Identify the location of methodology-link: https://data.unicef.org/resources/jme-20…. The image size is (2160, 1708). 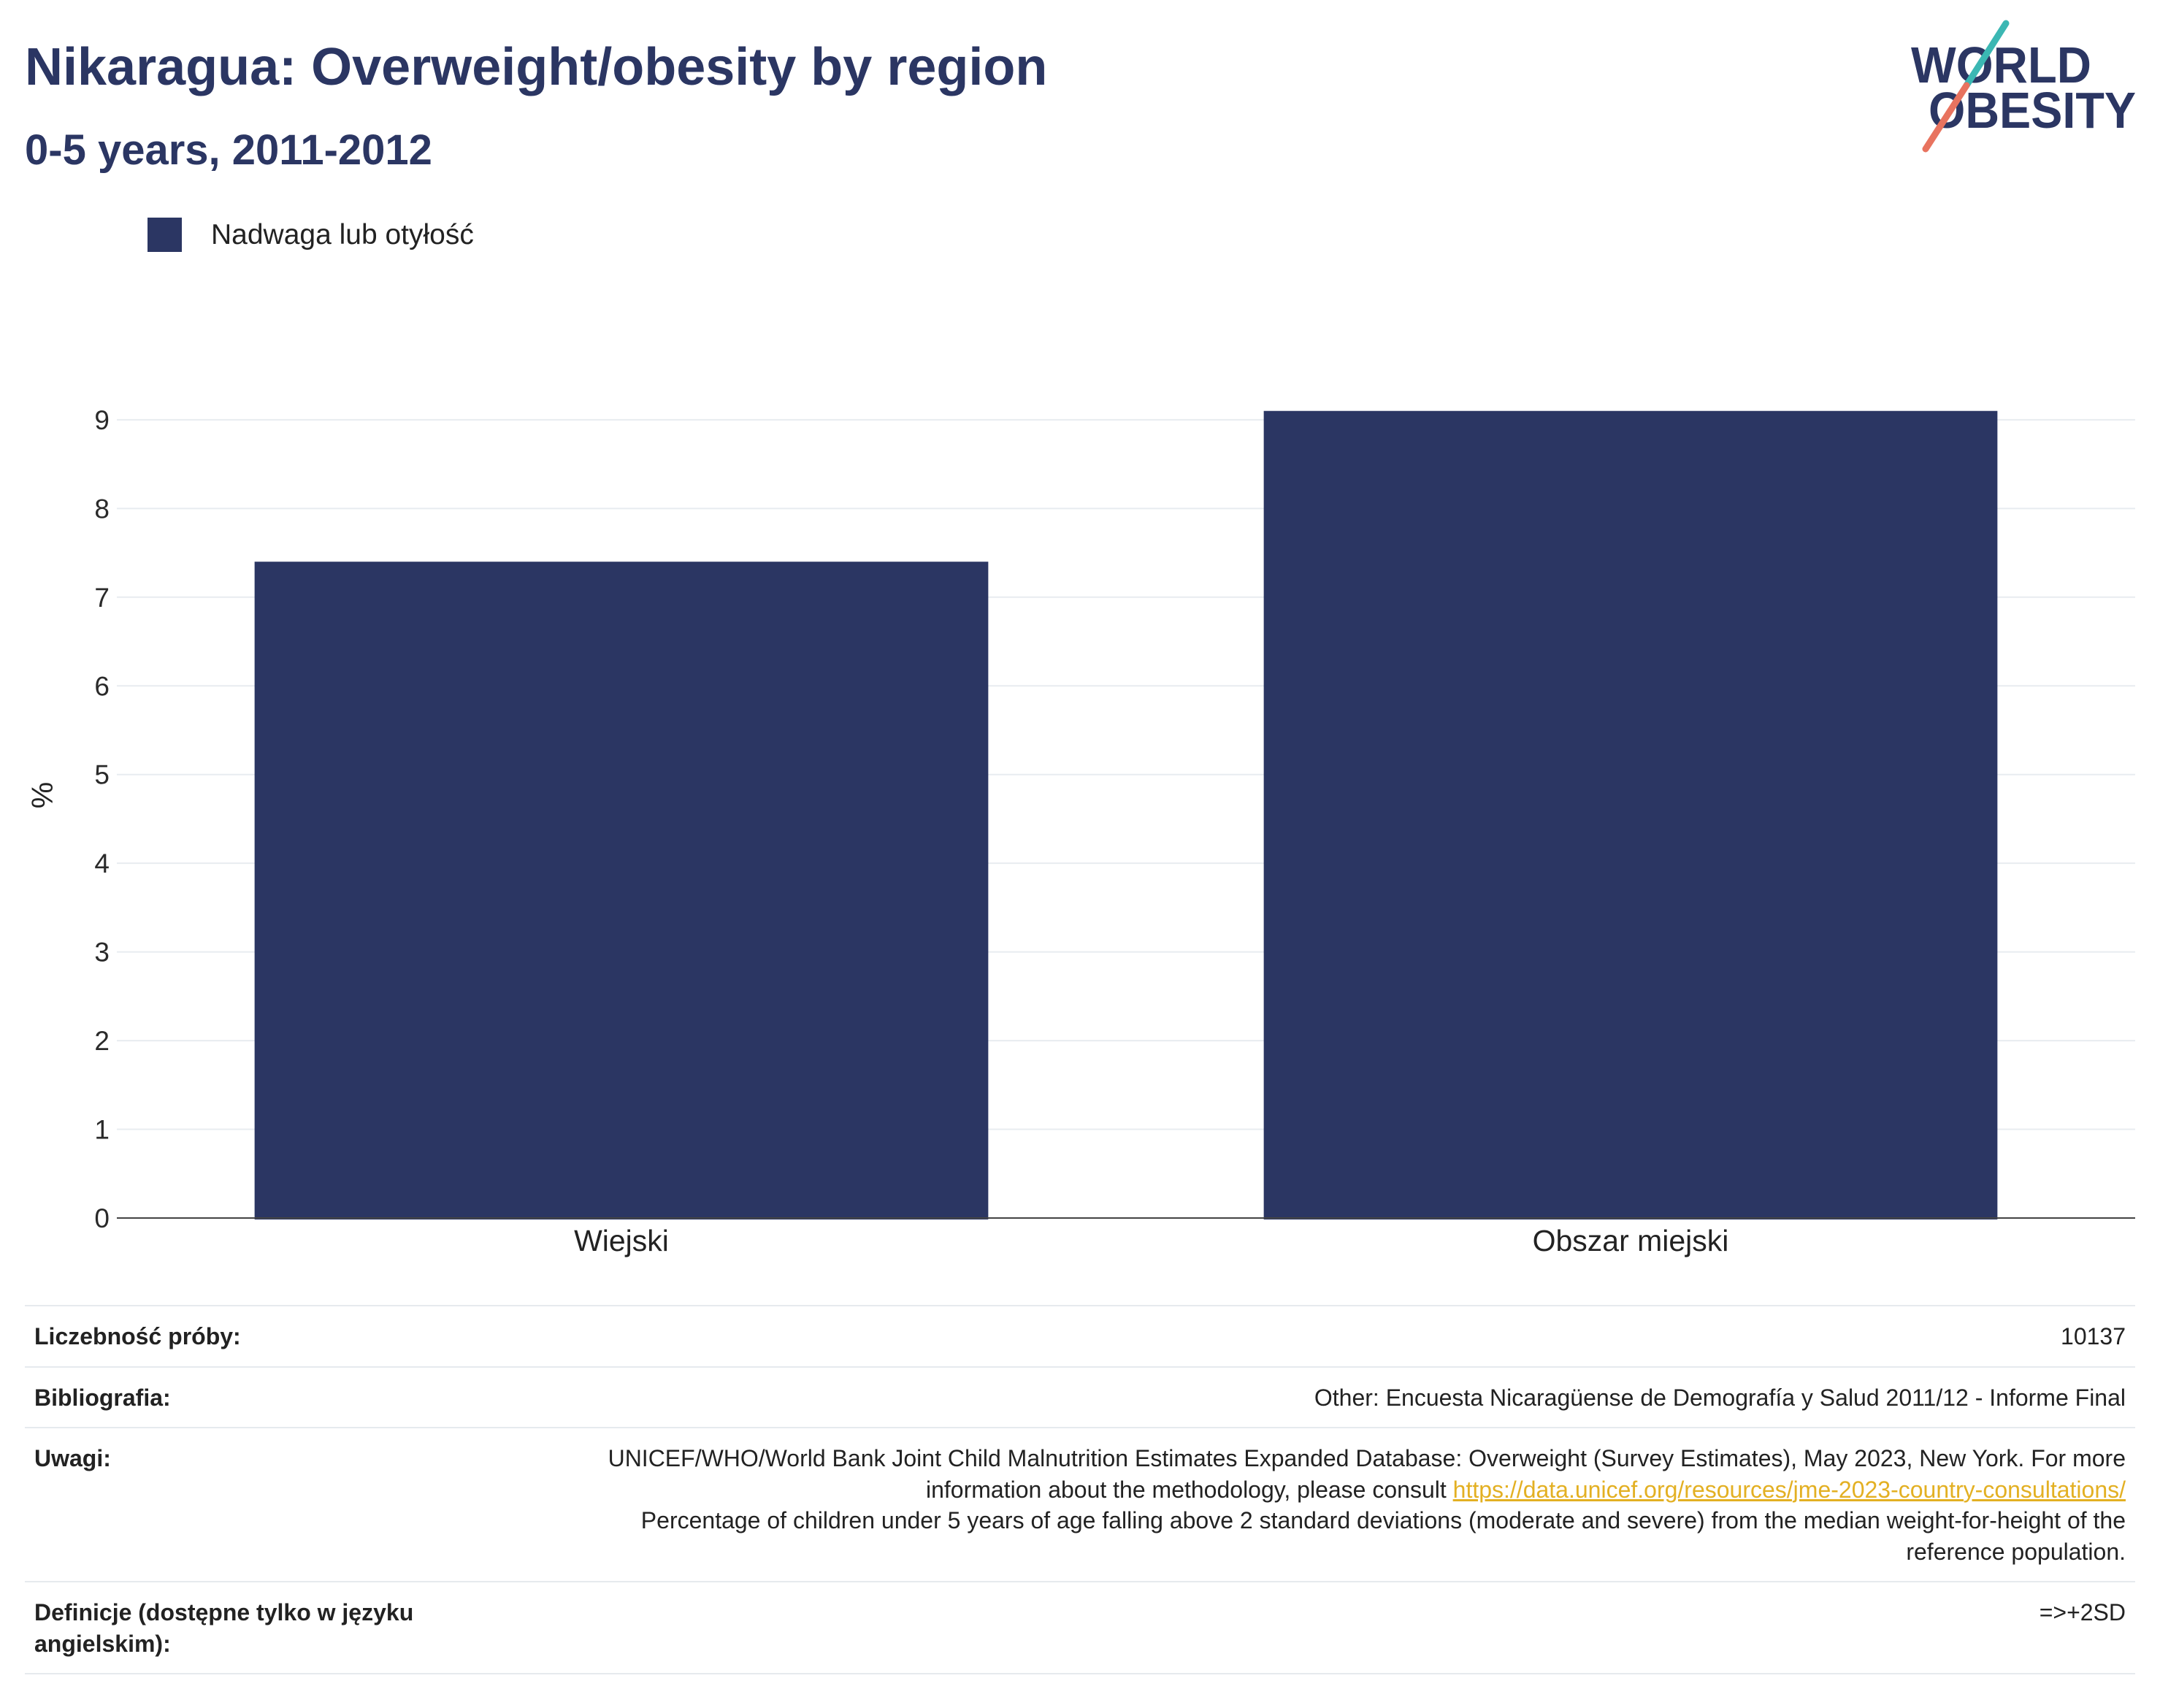
(1789, 1489).